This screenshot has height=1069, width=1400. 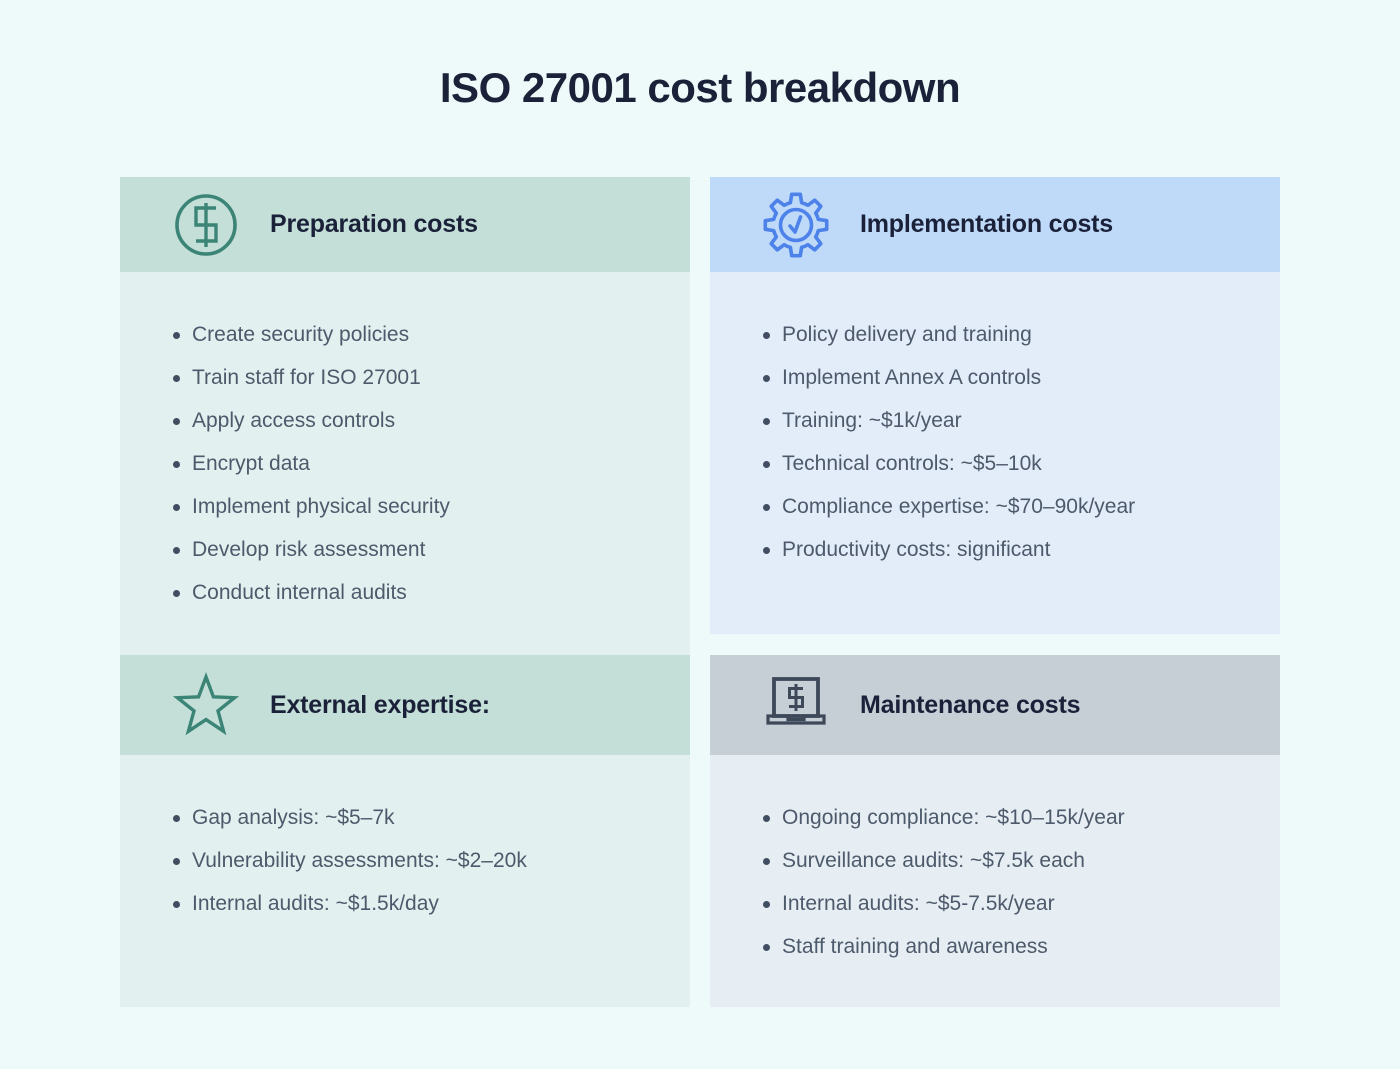 I want to click on external-expertise-header: External expertise:, so click(x=405, y=705).